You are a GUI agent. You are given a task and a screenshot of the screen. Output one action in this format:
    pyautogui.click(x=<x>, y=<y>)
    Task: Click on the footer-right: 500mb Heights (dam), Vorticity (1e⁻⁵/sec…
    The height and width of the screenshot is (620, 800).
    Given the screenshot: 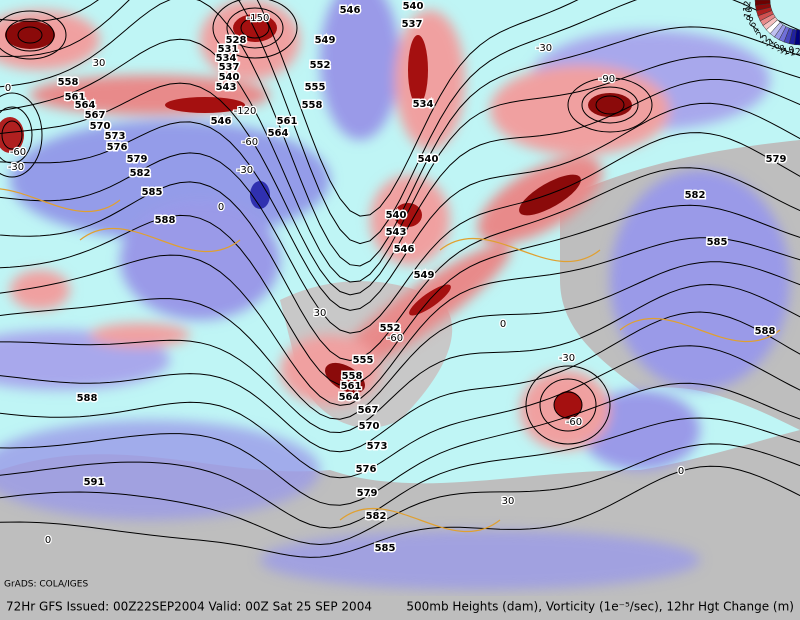 What is the action you would take?
    pyautogui.click(x=600, y=607)
    